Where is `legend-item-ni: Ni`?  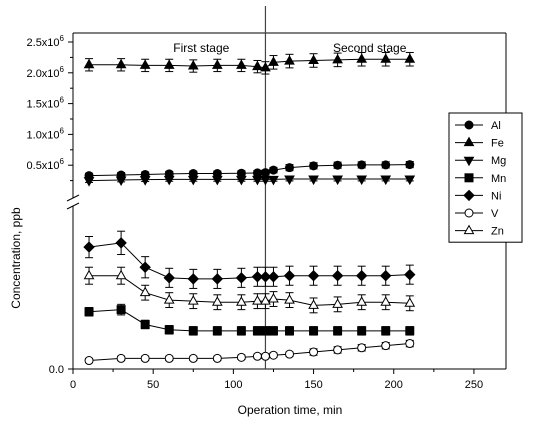 legend-item-ni: Ni is located at coordinates (478, 195).